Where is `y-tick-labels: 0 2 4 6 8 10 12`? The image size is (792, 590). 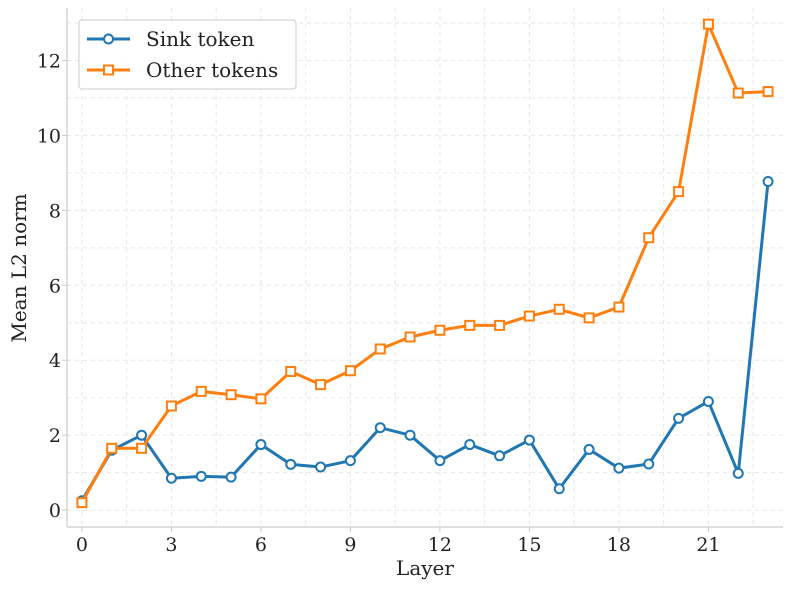
y-tick-labels: 0 2 4 6 8 10 12 is located at coordinates (52, 286).